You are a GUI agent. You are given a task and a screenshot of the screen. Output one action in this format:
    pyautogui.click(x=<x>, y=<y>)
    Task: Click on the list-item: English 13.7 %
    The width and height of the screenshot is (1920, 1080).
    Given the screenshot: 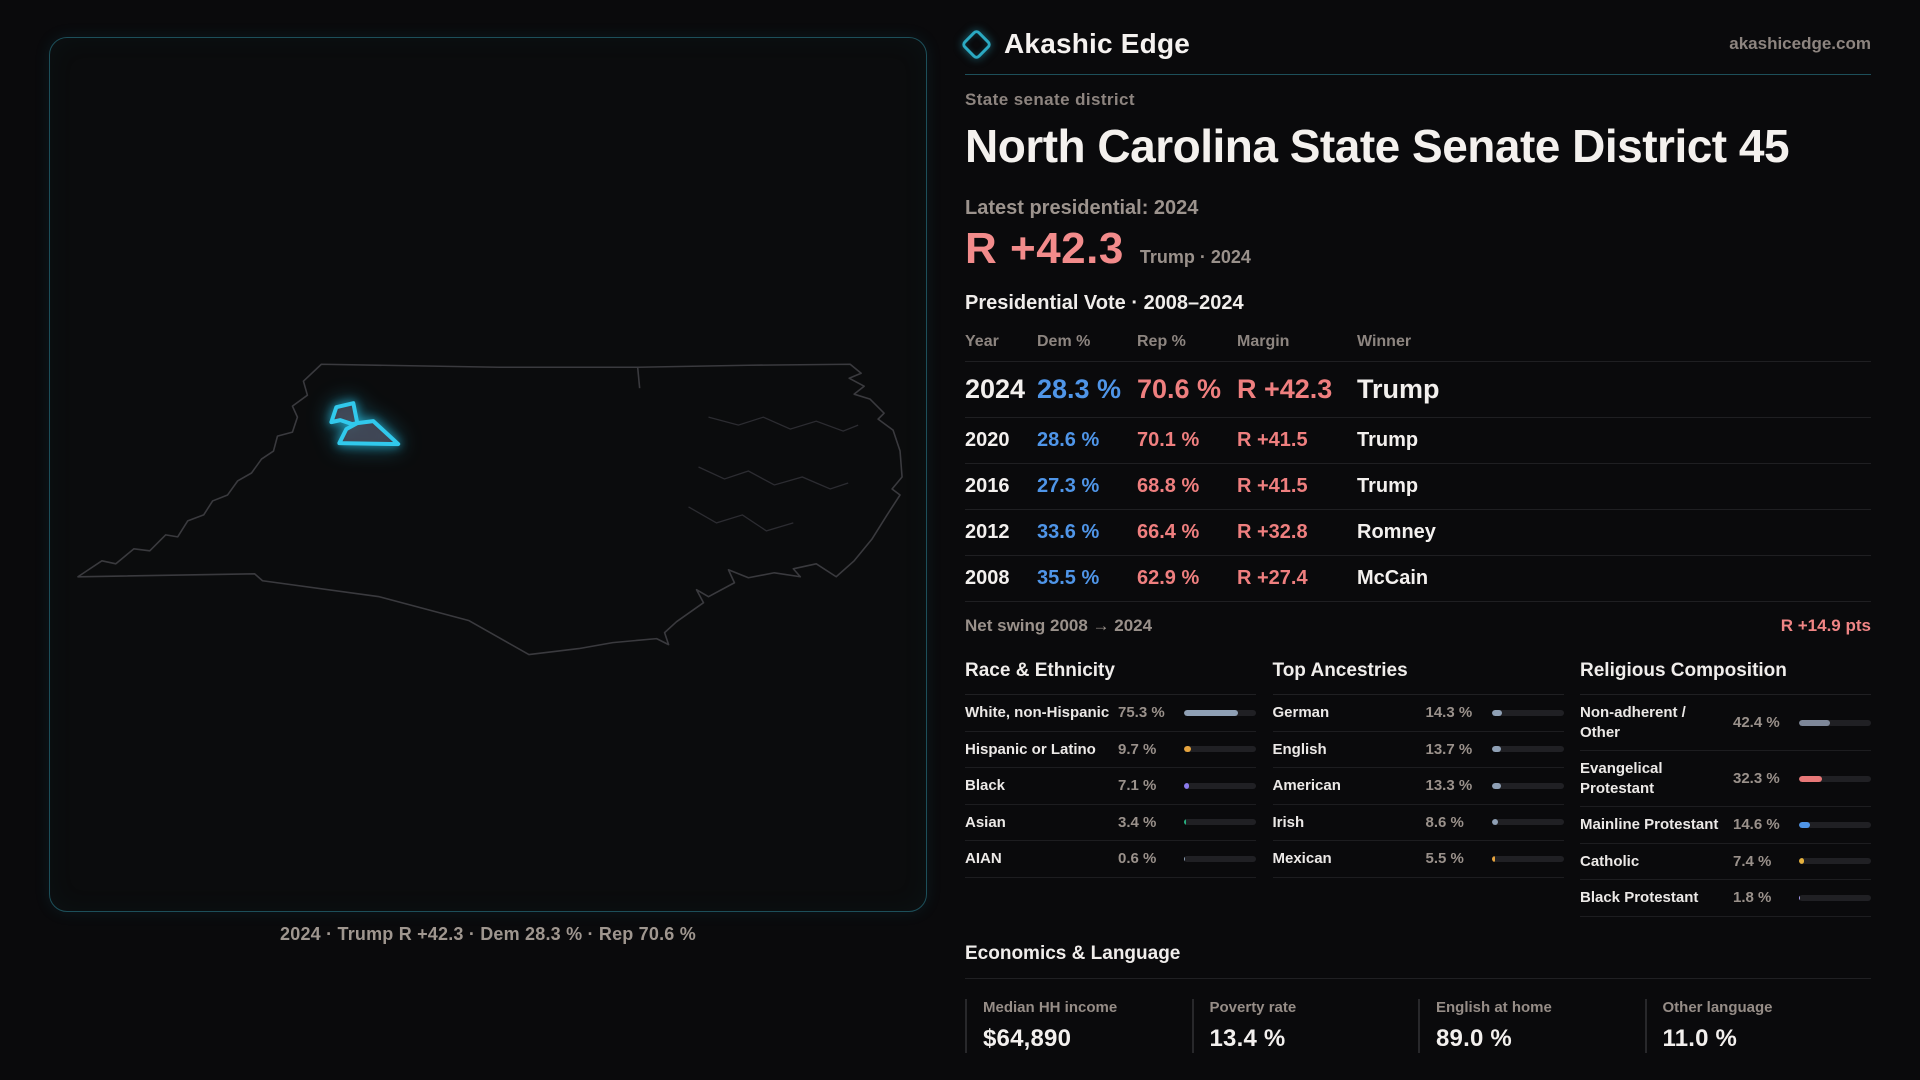 What is the action you would take?
    pyautogui.click(x=1418, y=750)
    